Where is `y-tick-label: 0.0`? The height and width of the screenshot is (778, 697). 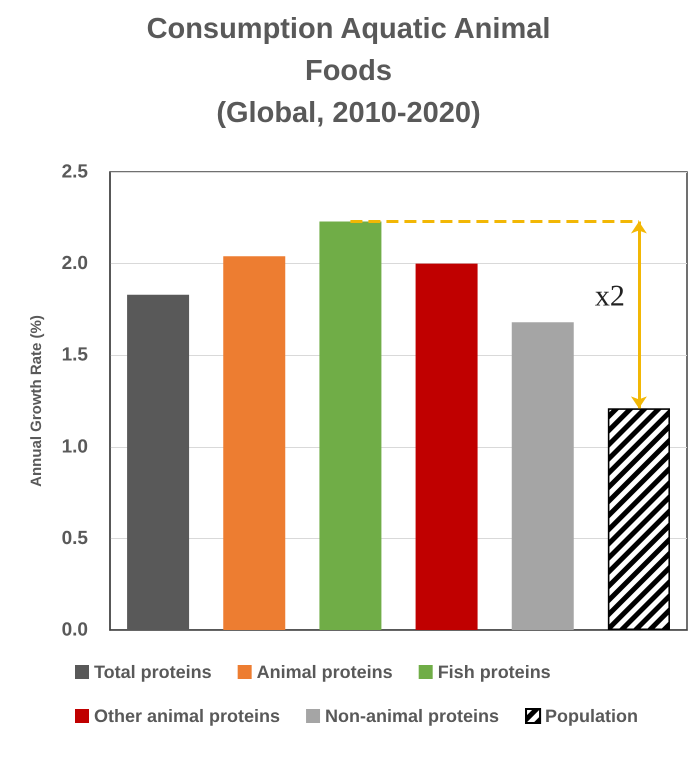
y-tick-label: 0.0 is located at coordinates (75, 630).